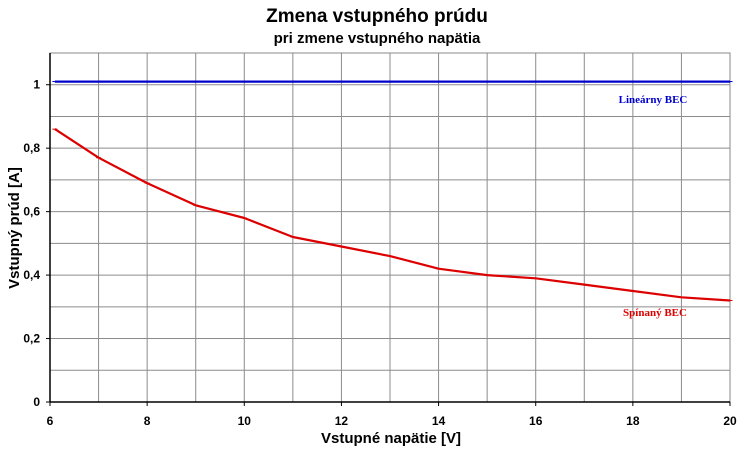  Describe the element at coordinates (245, 421) in the screenshot. I see `x-tick-label: 10` at that location.